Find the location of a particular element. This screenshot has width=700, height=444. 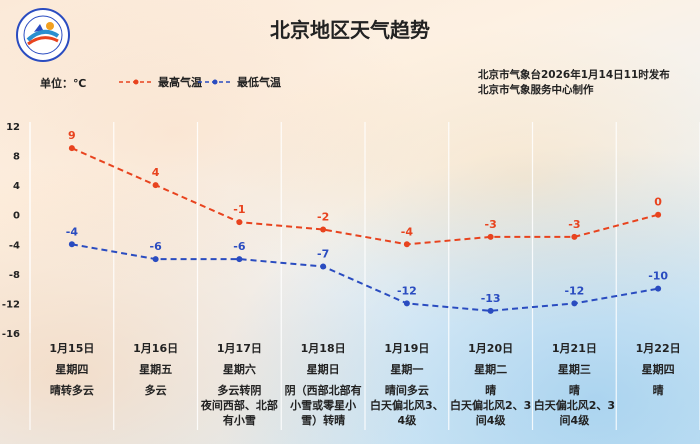

series-low-data-label: -13 is located at coordinates (491, 298).